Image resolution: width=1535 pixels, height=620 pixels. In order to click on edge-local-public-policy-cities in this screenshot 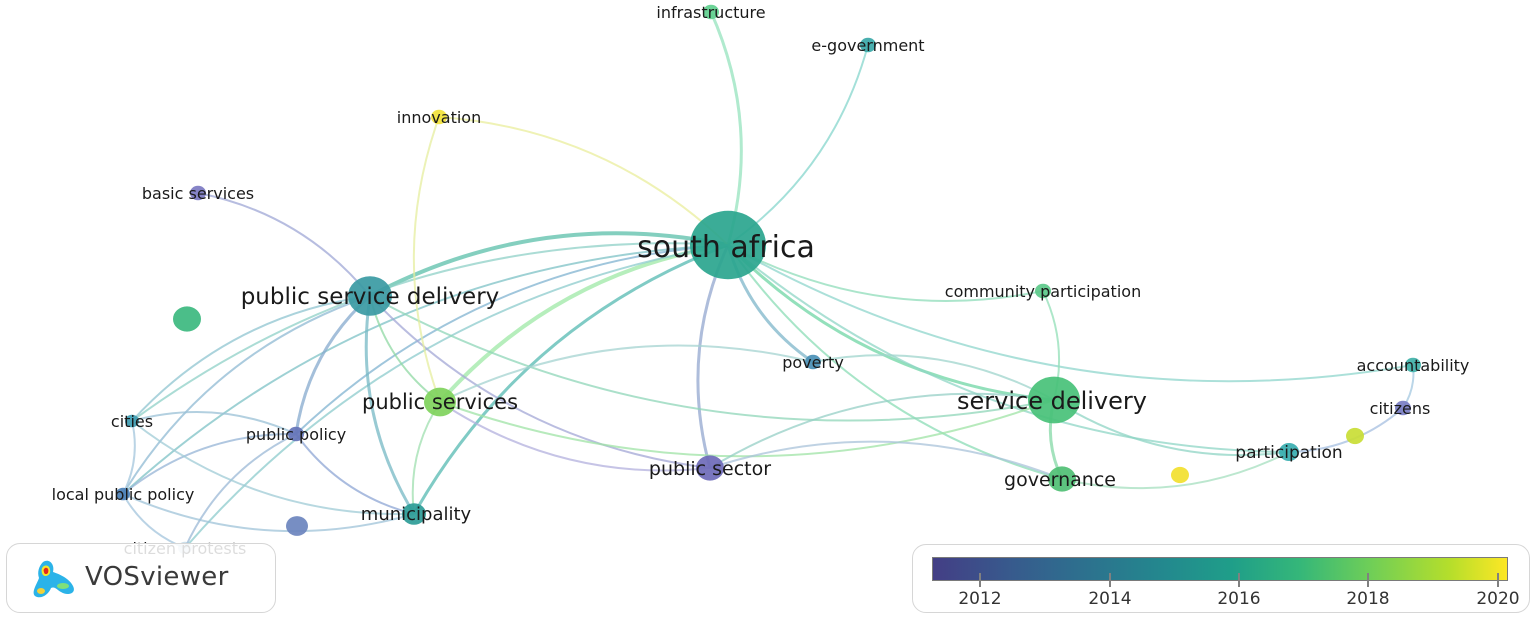, I will do `click(129, 457)`.